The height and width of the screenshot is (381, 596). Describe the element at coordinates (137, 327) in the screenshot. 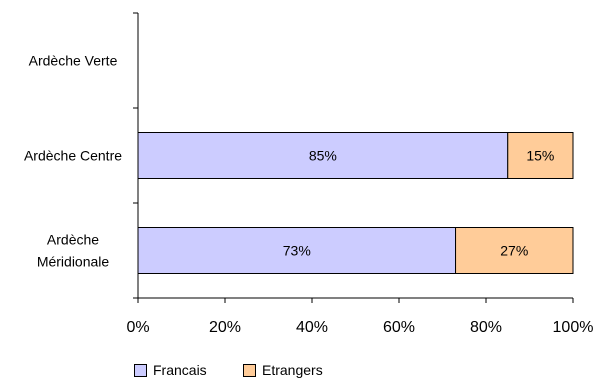

I see `x-tick-label: 0%` at that location.